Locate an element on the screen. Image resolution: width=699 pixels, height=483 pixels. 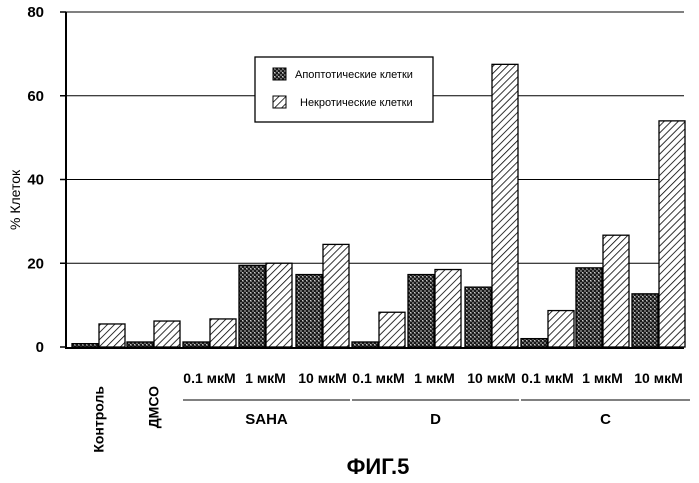
y-tick-label: 80 is located at coordinates (35, 12).